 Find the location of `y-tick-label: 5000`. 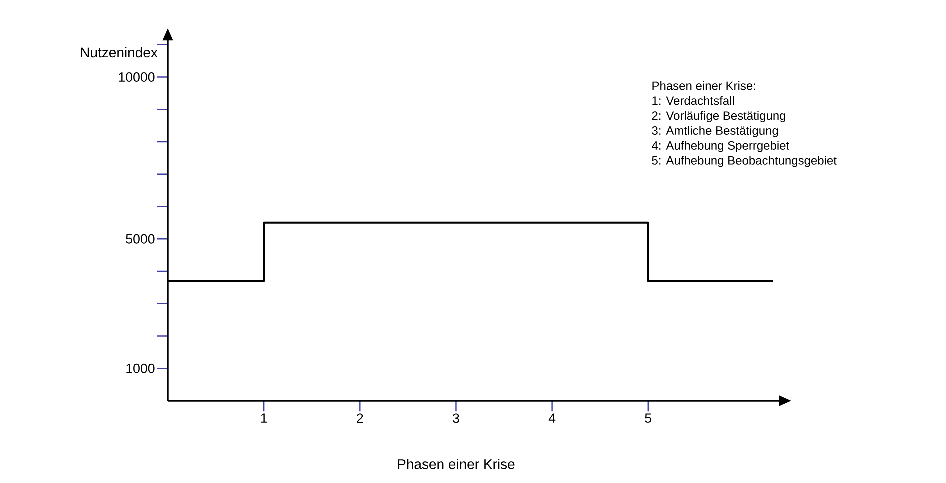

y-tick-label: 5000 is located at coordinates (140, 239).